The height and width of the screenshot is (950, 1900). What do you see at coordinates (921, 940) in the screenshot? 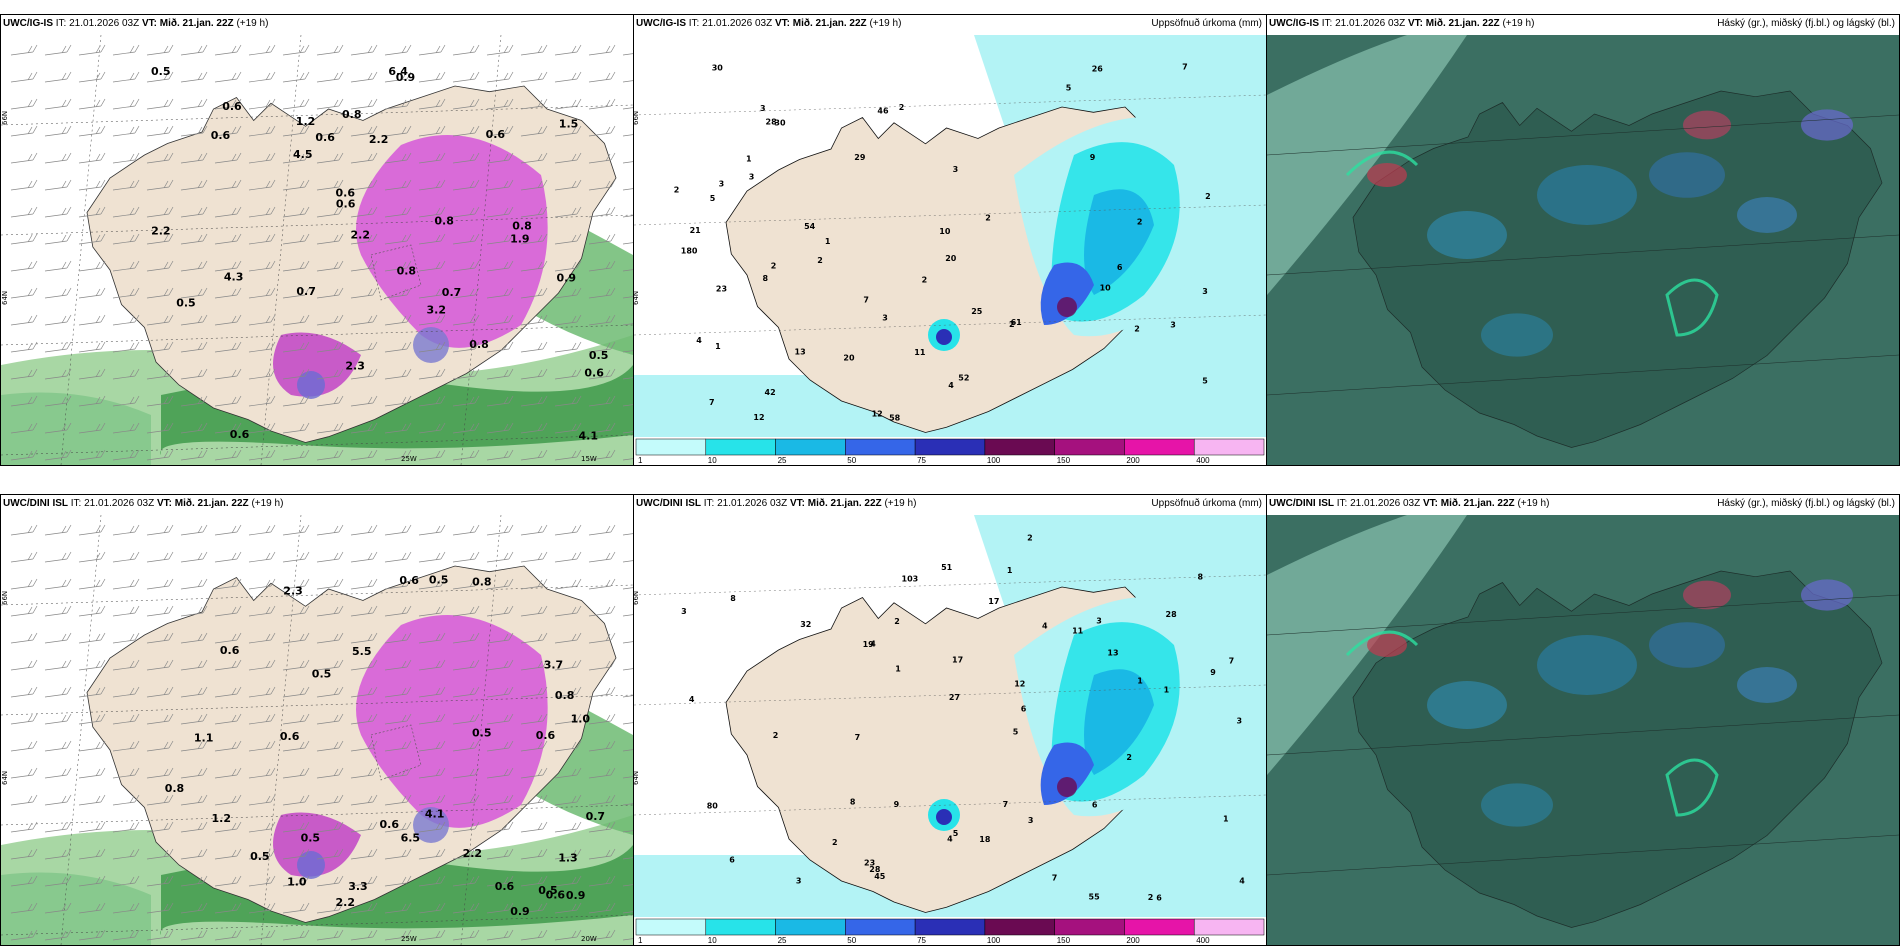
I see `colorbar-tick: 75` at bounding box center [921, 940].